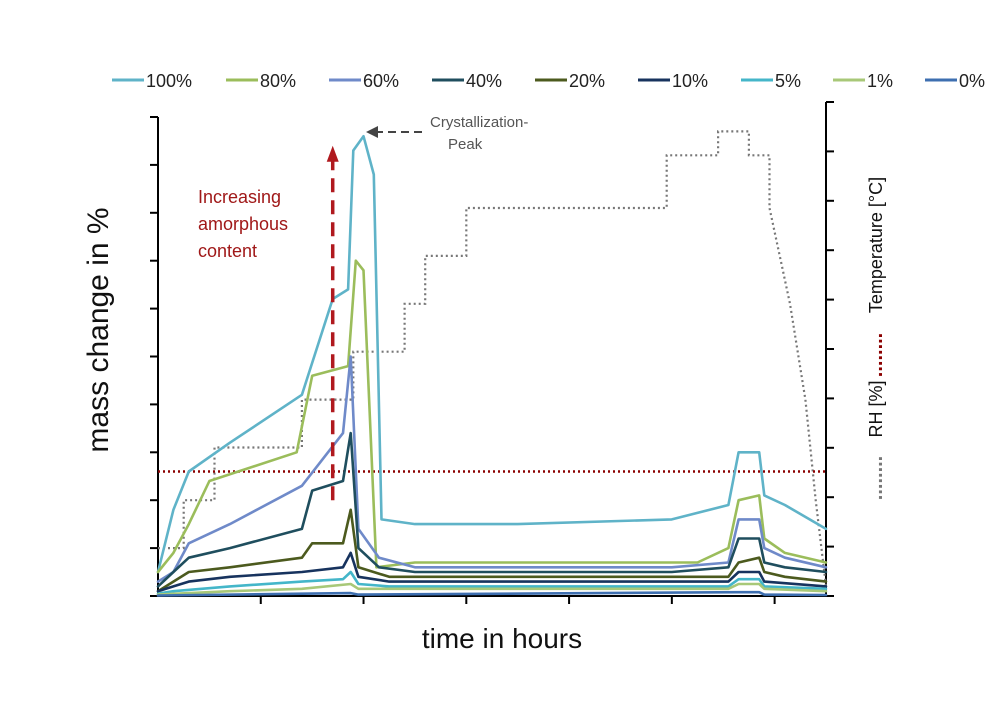  What do you see at coordinates (876, 408) in the screenshot?
I see `y2-axis-label-rh: RH [%]` at bounding box center [876, 408].